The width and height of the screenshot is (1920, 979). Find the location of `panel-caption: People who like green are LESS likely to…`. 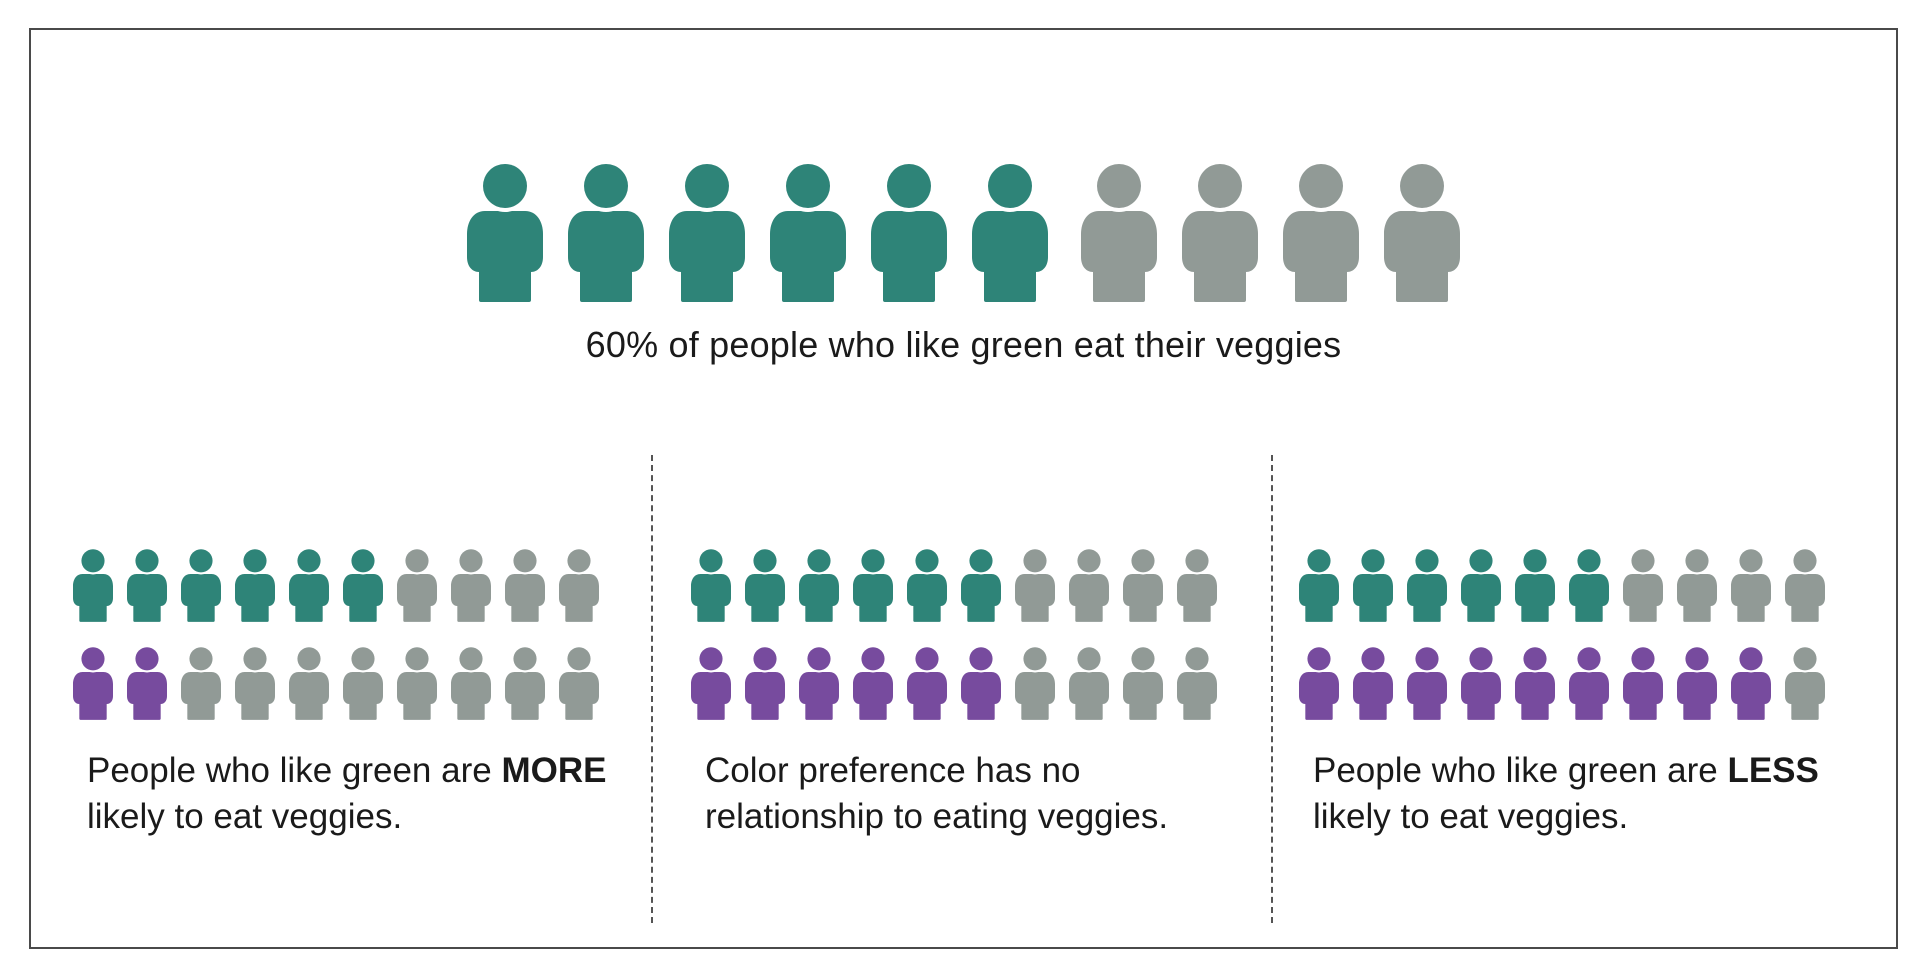

panel-caption: People who like green are LESS likely to… is located at coordinates (1566, 793).